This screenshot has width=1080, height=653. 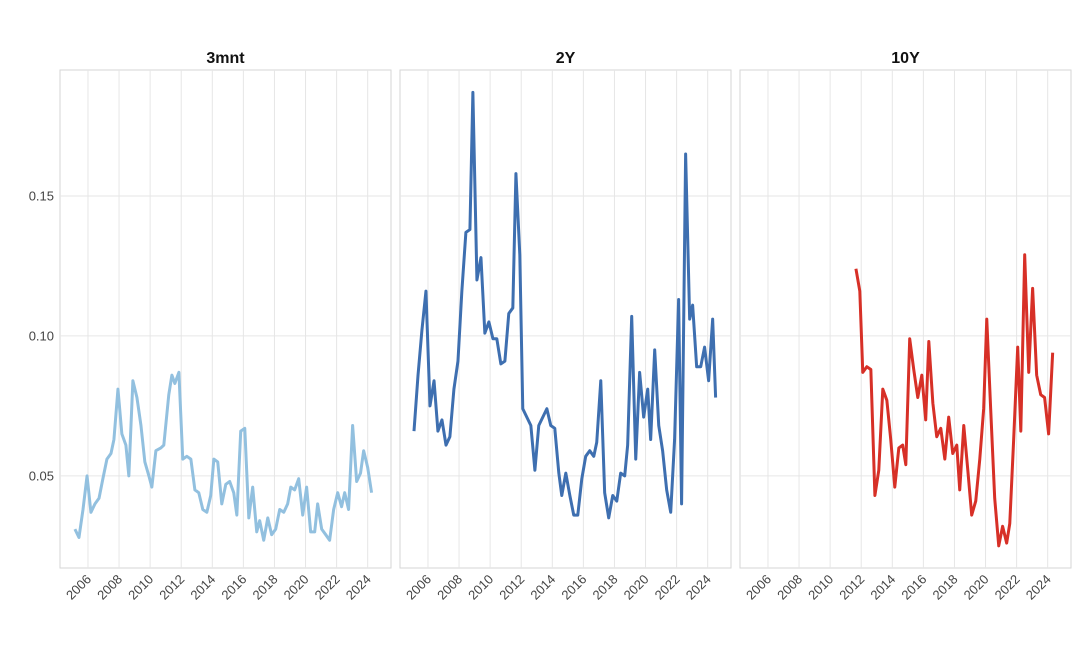 I want to click on facet-title: 2Y, so click(x=566, y=58).